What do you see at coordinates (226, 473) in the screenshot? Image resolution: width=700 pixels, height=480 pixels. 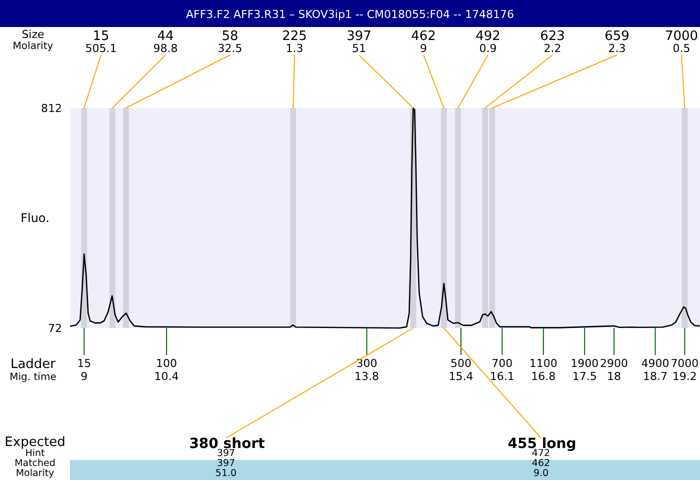 I see `text: 51.0` at bounding box center [226, 473].